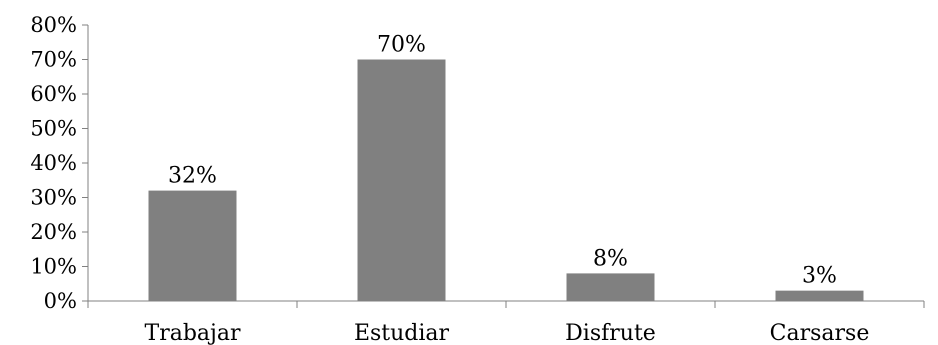 This screenshot has width=938, height=345. Describe the element at coordinates (819, 276) in the screenshot. I see `data-label-carsarse: 3%` at that location.